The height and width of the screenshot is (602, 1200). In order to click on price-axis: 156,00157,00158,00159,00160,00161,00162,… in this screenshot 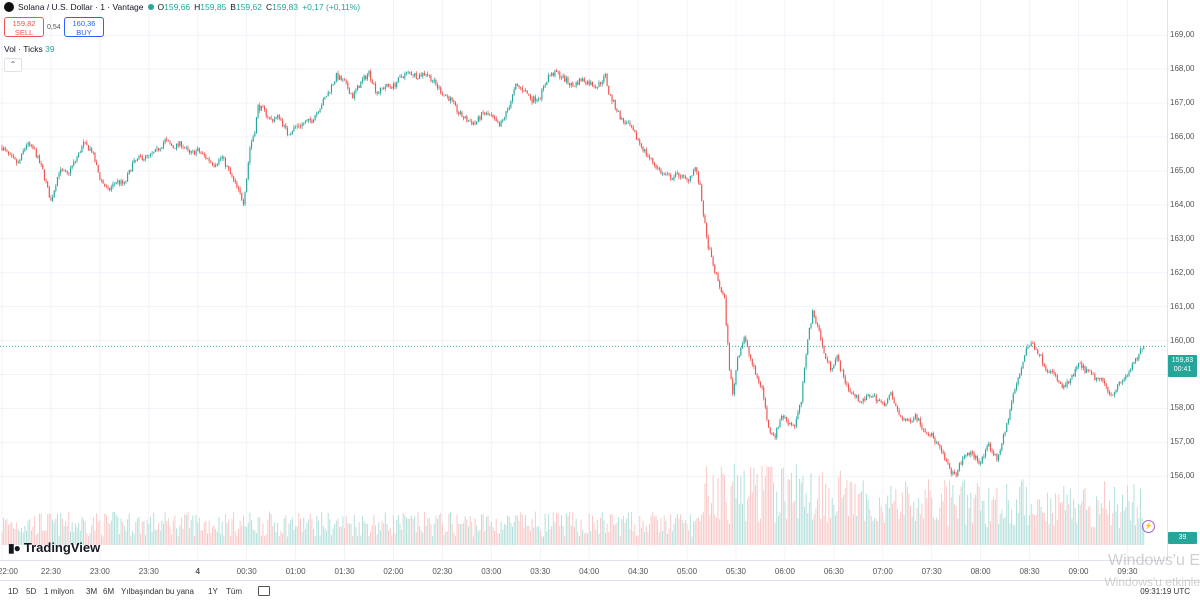, I will do `click(1183, 280)`.